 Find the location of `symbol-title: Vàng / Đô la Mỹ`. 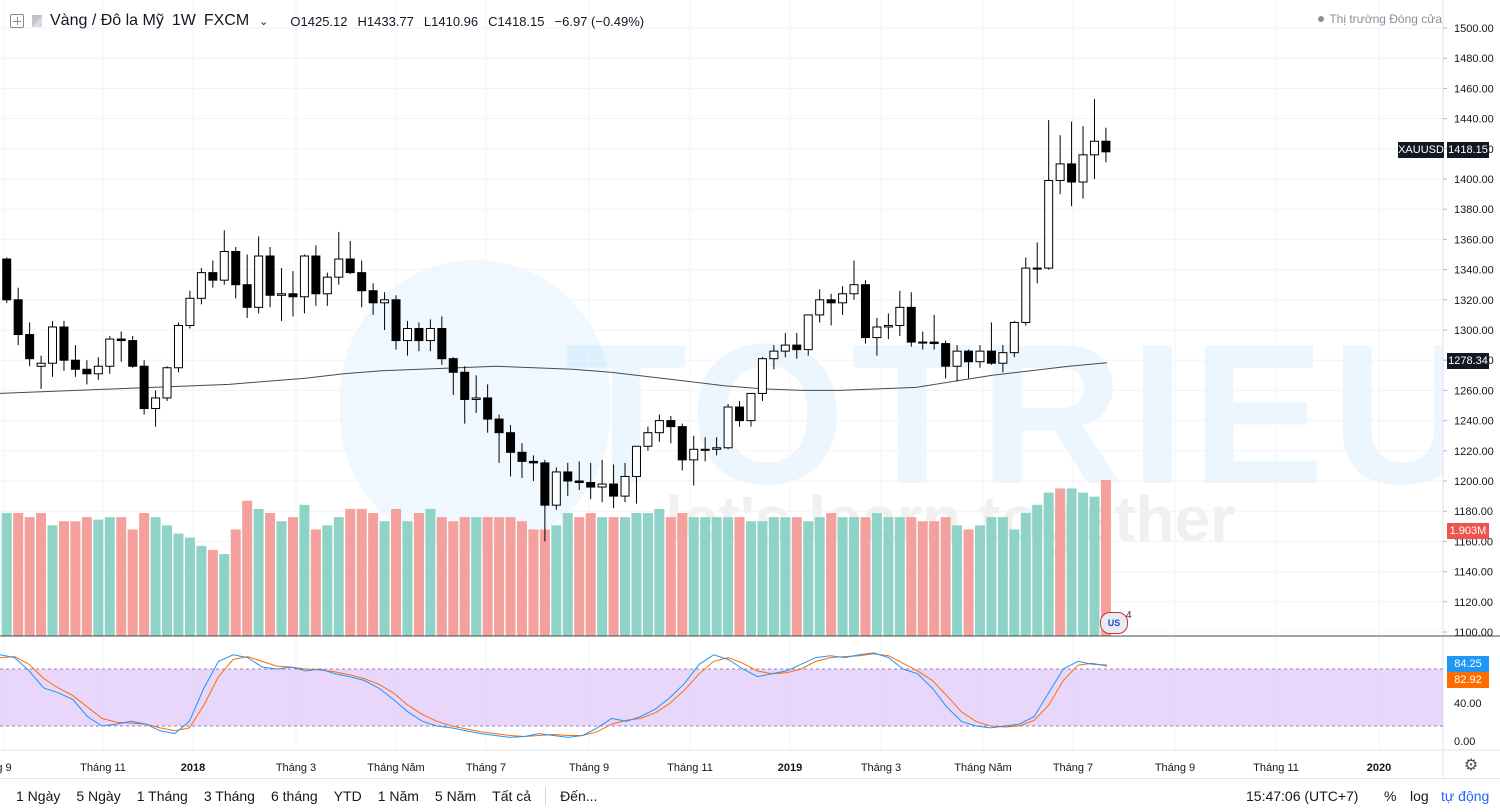

symbol-title: Vàng / Đô la Mỹ is located at coordinates (107, 20).